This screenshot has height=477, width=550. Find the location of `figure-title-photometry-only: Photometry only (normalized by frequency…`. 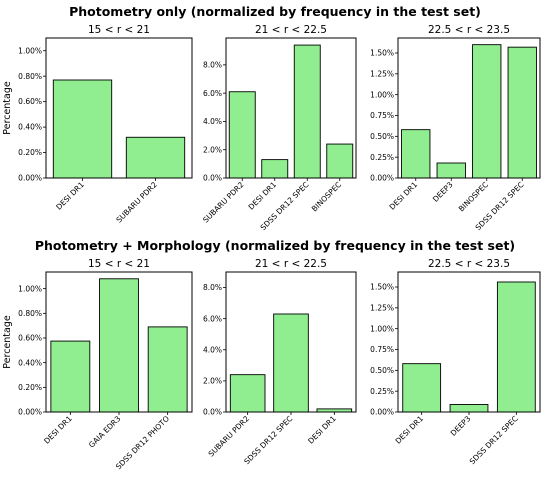

figure-title-photometry-only: Photometry only (normalized by frequency… is located at coordinates (275, 11).